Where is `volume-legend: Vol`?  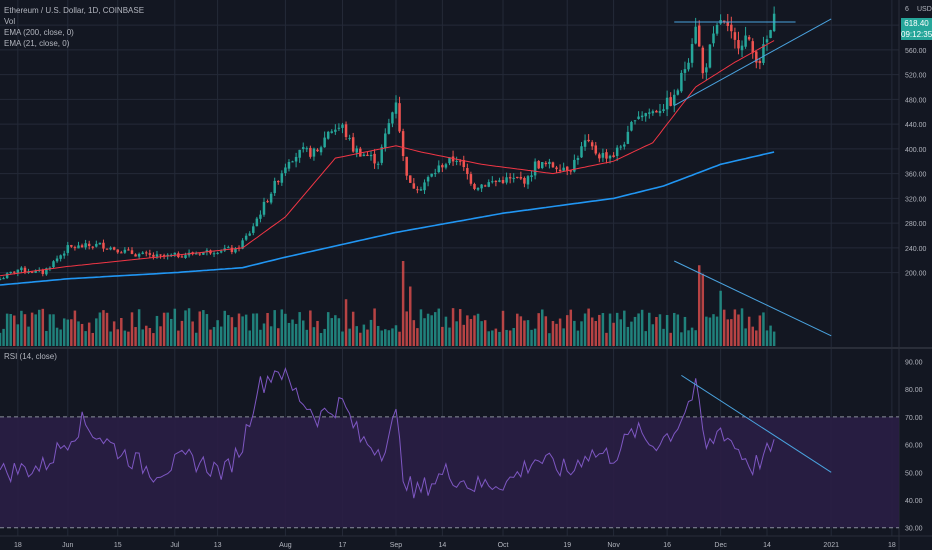
volume-legend: Vol is located at coordinates (10, 21).